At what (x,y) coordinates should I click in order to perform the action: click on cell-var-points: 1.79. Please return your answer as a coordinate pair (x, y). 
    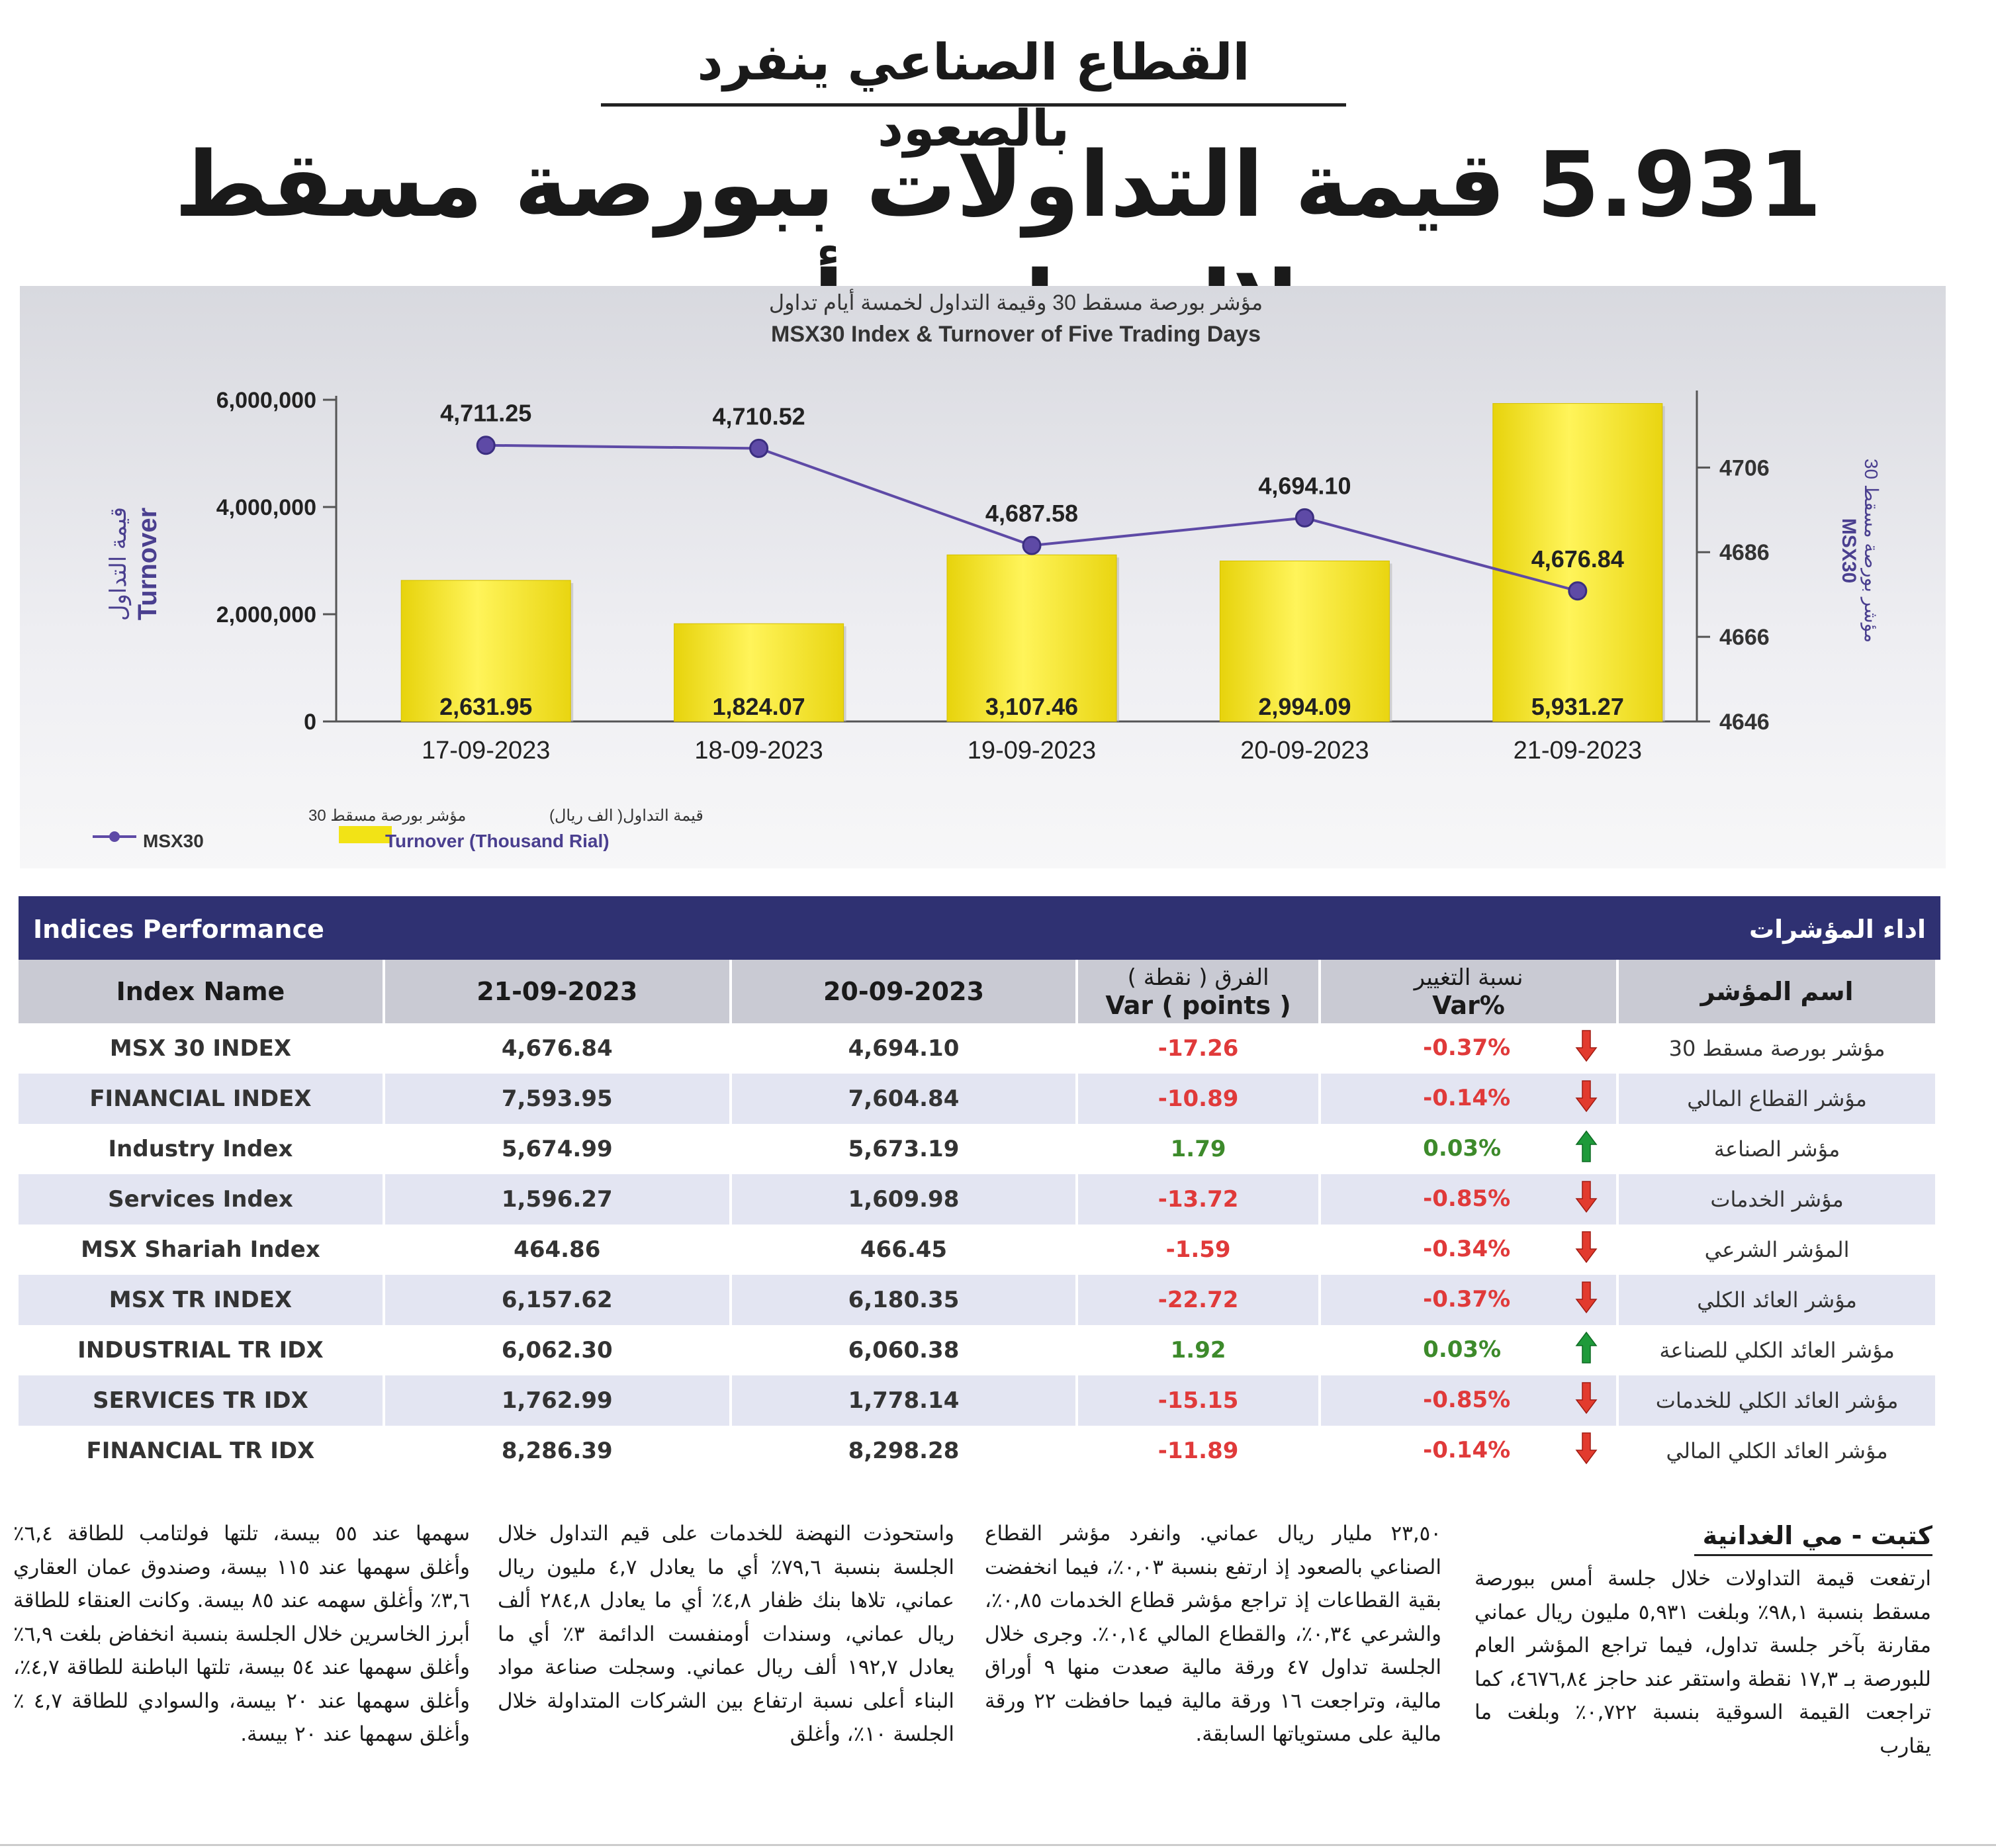
    Looking at the image, I should click on (1198, 1149).